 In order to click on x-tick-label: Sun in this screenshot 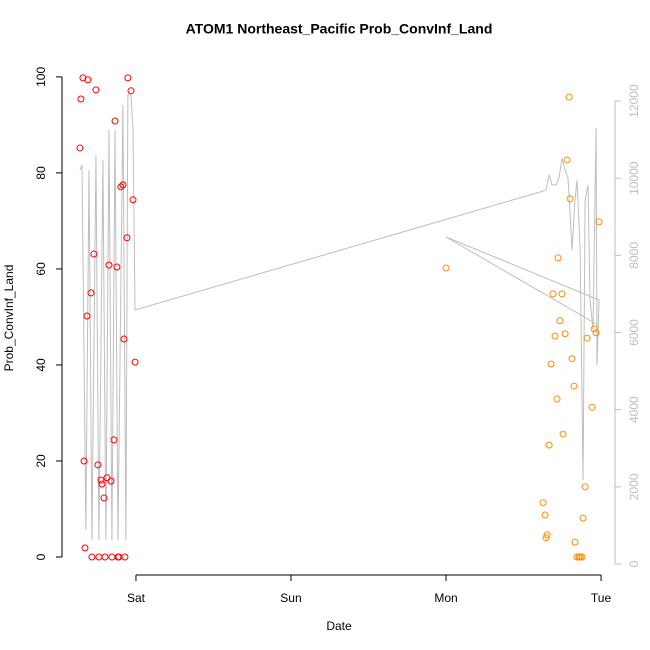, I will do `click(290, 598)`.